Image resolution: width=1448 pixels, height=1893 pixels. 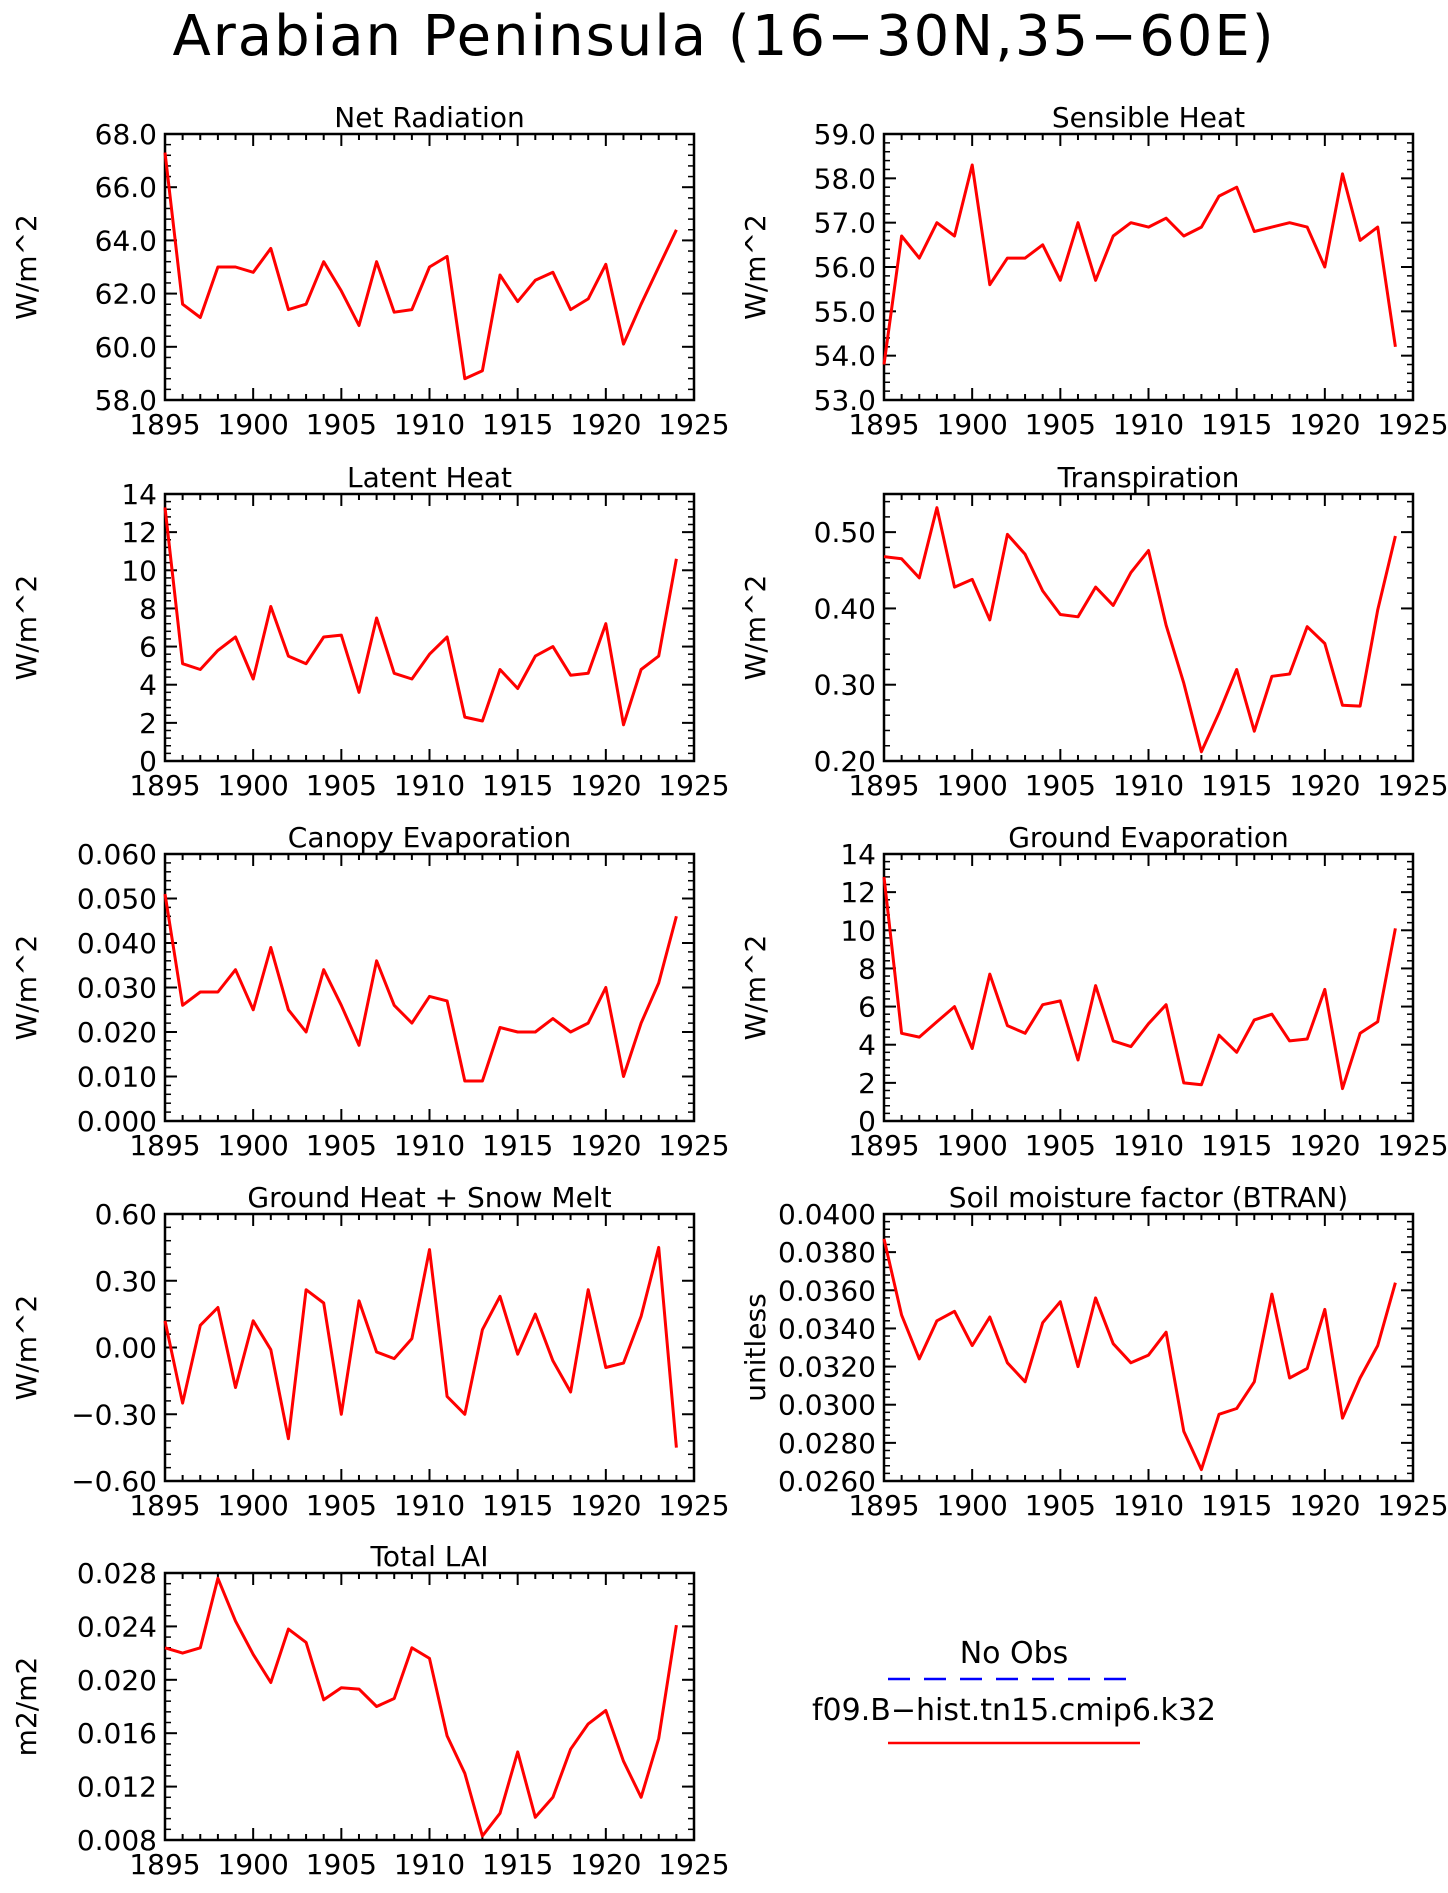 I want to click on y-tick-label: 14, so click(x=858, y=854).